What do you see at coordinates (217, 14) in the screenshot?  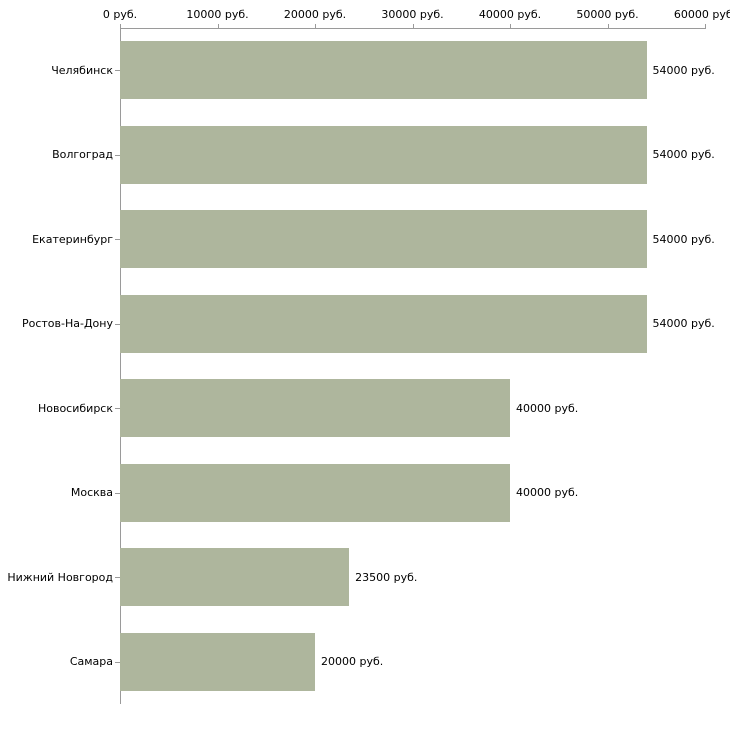 I see `x-axis-tick-label: 10000 руб.` at bounding box center [217, 14].